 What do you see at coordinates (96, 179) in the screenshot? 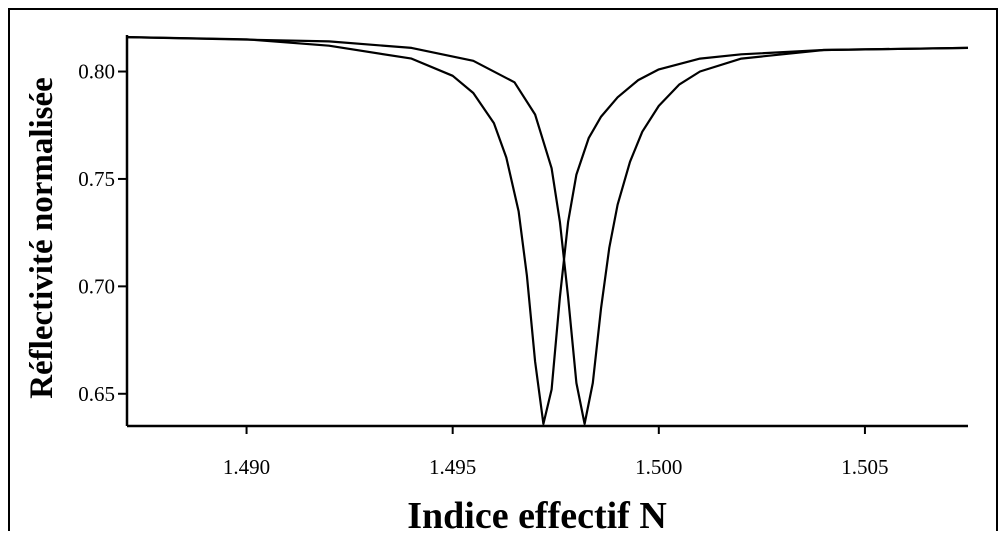
I see `y-tick-label: 0.75` at bounding box center [96, 179].